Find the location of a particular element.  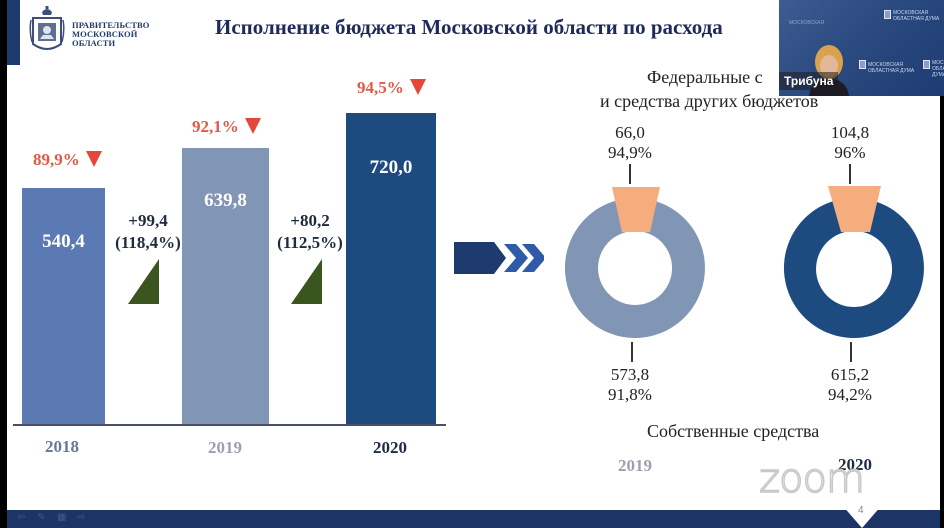

previous-slide-icon: ⇦ is located at coordinates (21, 517).